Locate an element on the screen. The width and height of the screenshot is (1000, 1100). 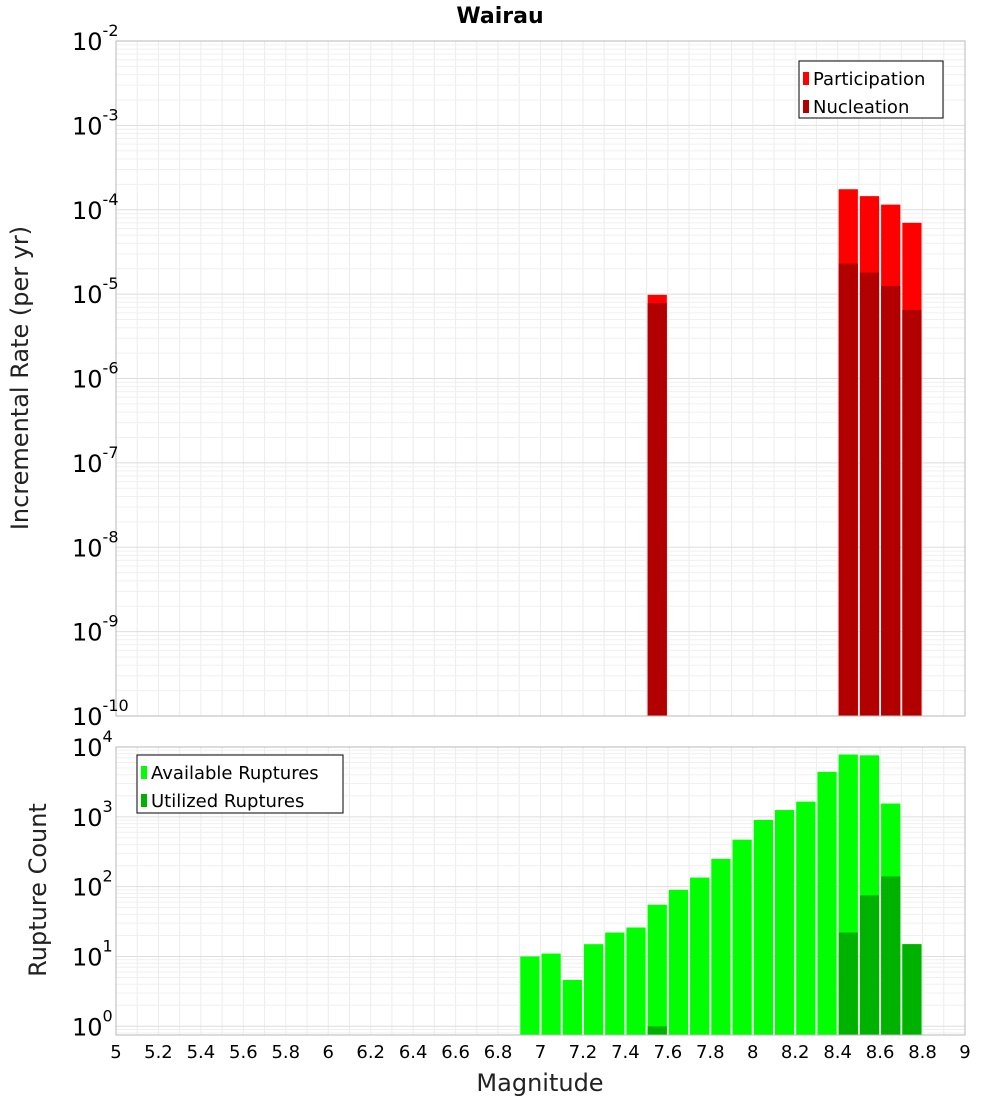
x-tick-label: 5.6 is located at coordinates (243, 1052).